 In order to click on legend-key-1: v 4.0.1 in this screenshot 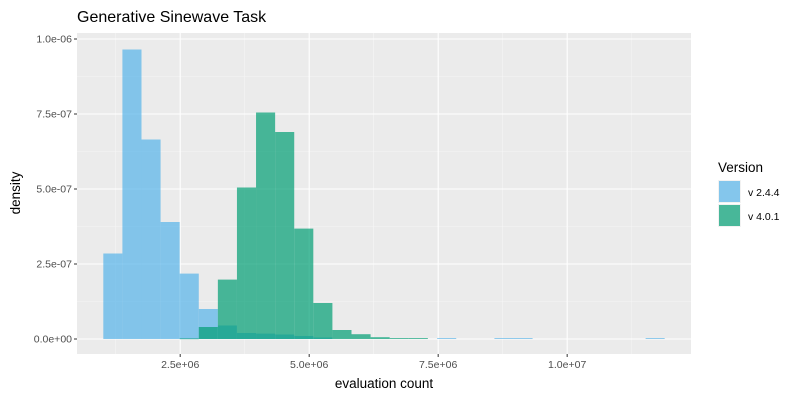, I will do `click(749, 215)`.